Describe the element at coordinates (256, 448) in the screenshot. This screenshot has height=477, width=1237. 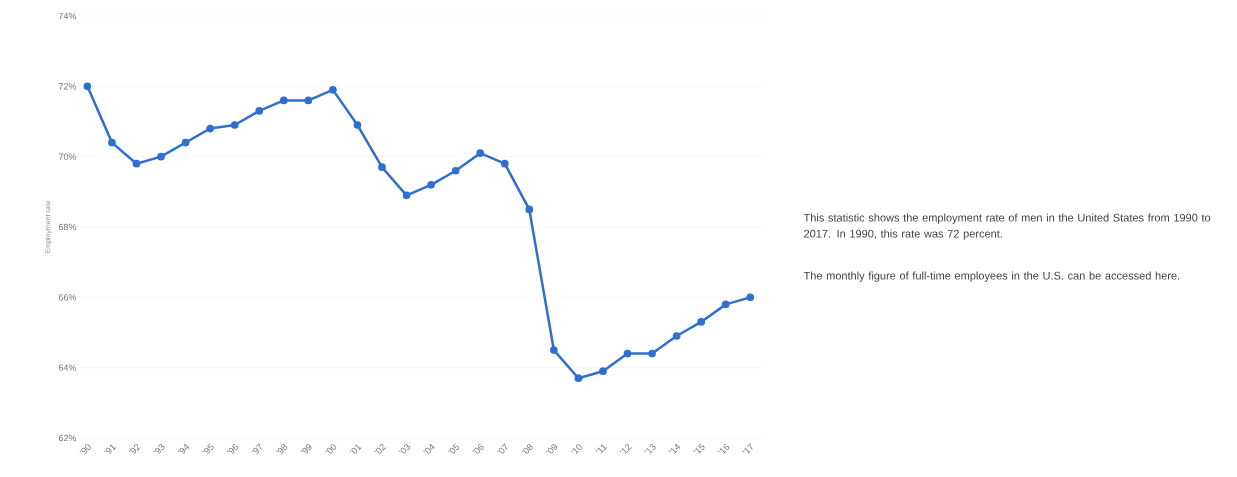
I see `x-tick-label: '97` at that location.